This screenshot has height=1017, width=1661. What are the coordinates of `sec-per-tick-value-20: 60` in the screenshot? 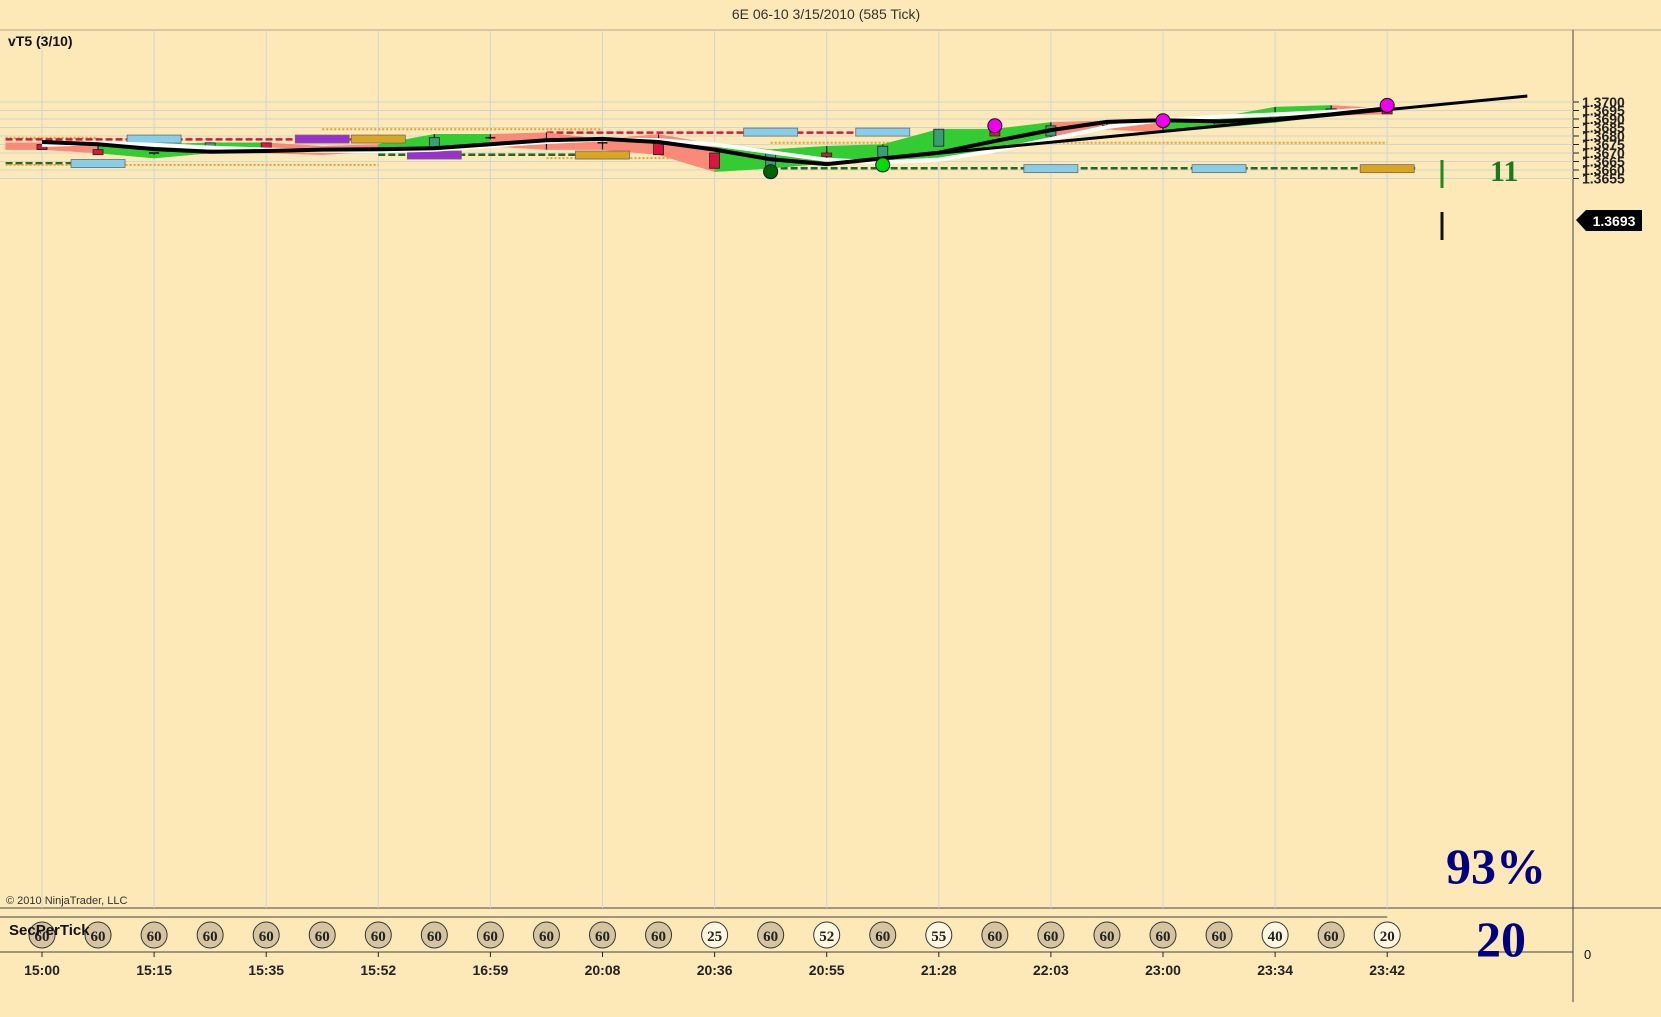 It's located at (1163, 937).